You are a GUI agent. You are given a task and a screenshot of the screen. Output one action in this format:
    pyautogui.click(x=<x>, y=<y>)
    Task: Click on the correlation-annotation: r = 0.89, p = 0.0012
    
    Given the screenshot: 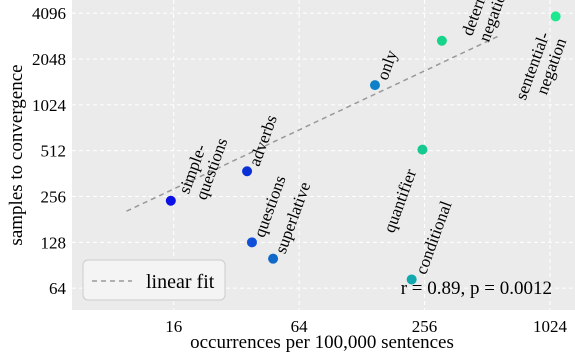 What is the action you would take?
    pyautogui.click(x=476, y=288)
    